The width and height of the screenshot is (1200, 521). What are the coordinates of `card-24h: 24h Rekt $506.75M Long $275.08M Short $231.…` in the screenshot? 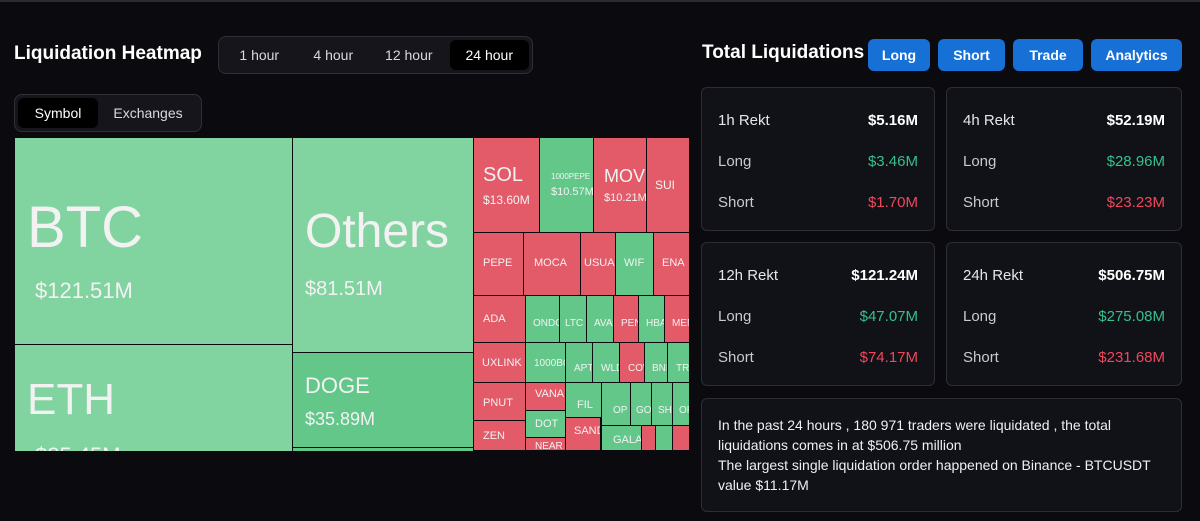 It's located at (1064, 314).